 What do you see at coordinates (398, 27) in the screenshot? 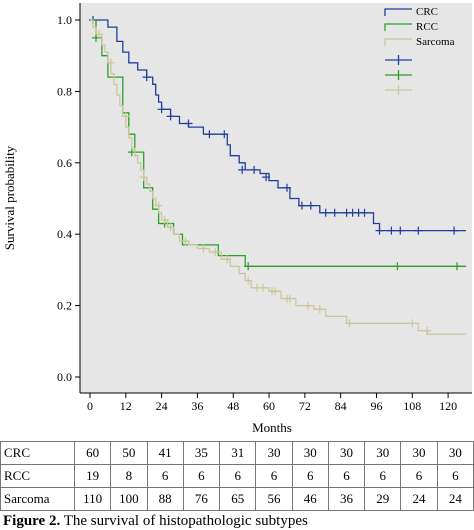
I see `rcc-legend-swatch` at bounding box center [398, 27].